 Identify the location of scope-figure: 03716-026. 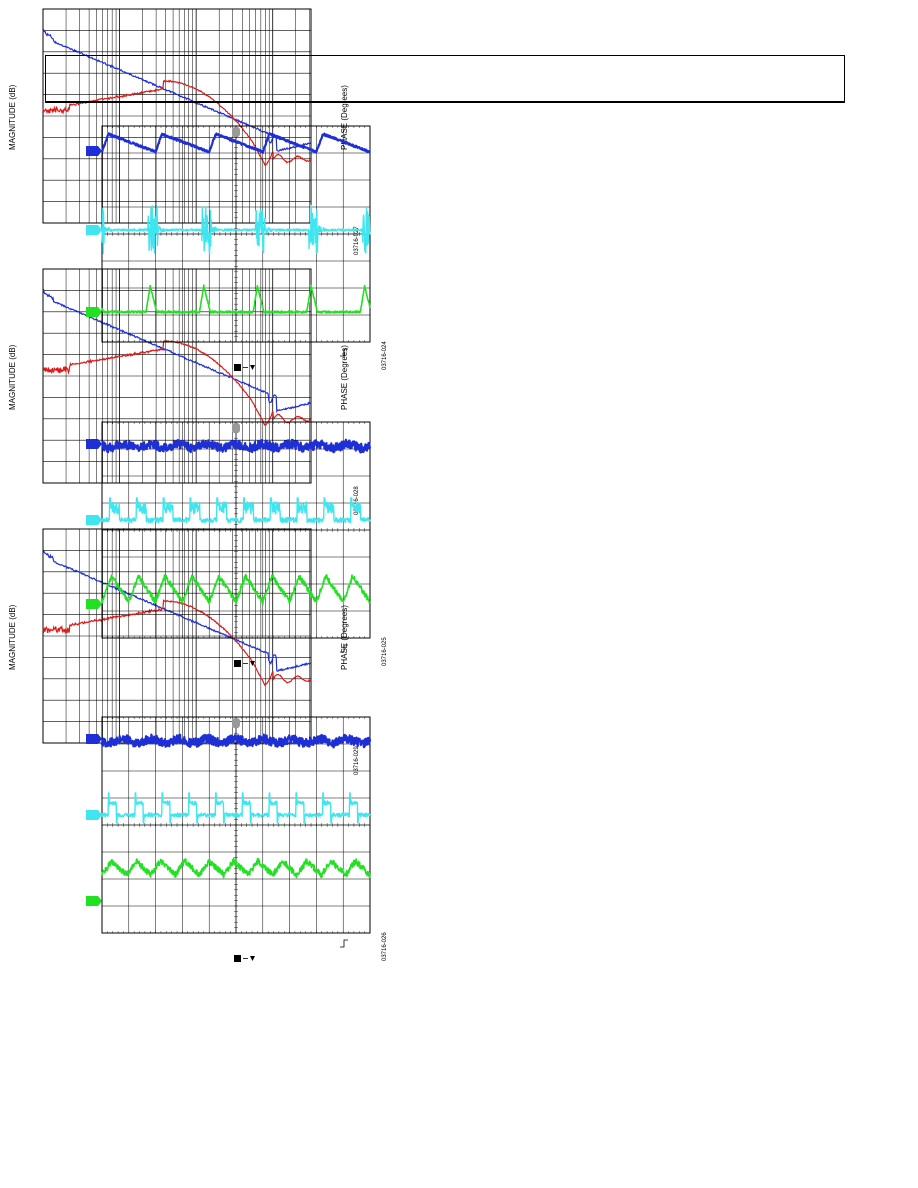
(235, 839).